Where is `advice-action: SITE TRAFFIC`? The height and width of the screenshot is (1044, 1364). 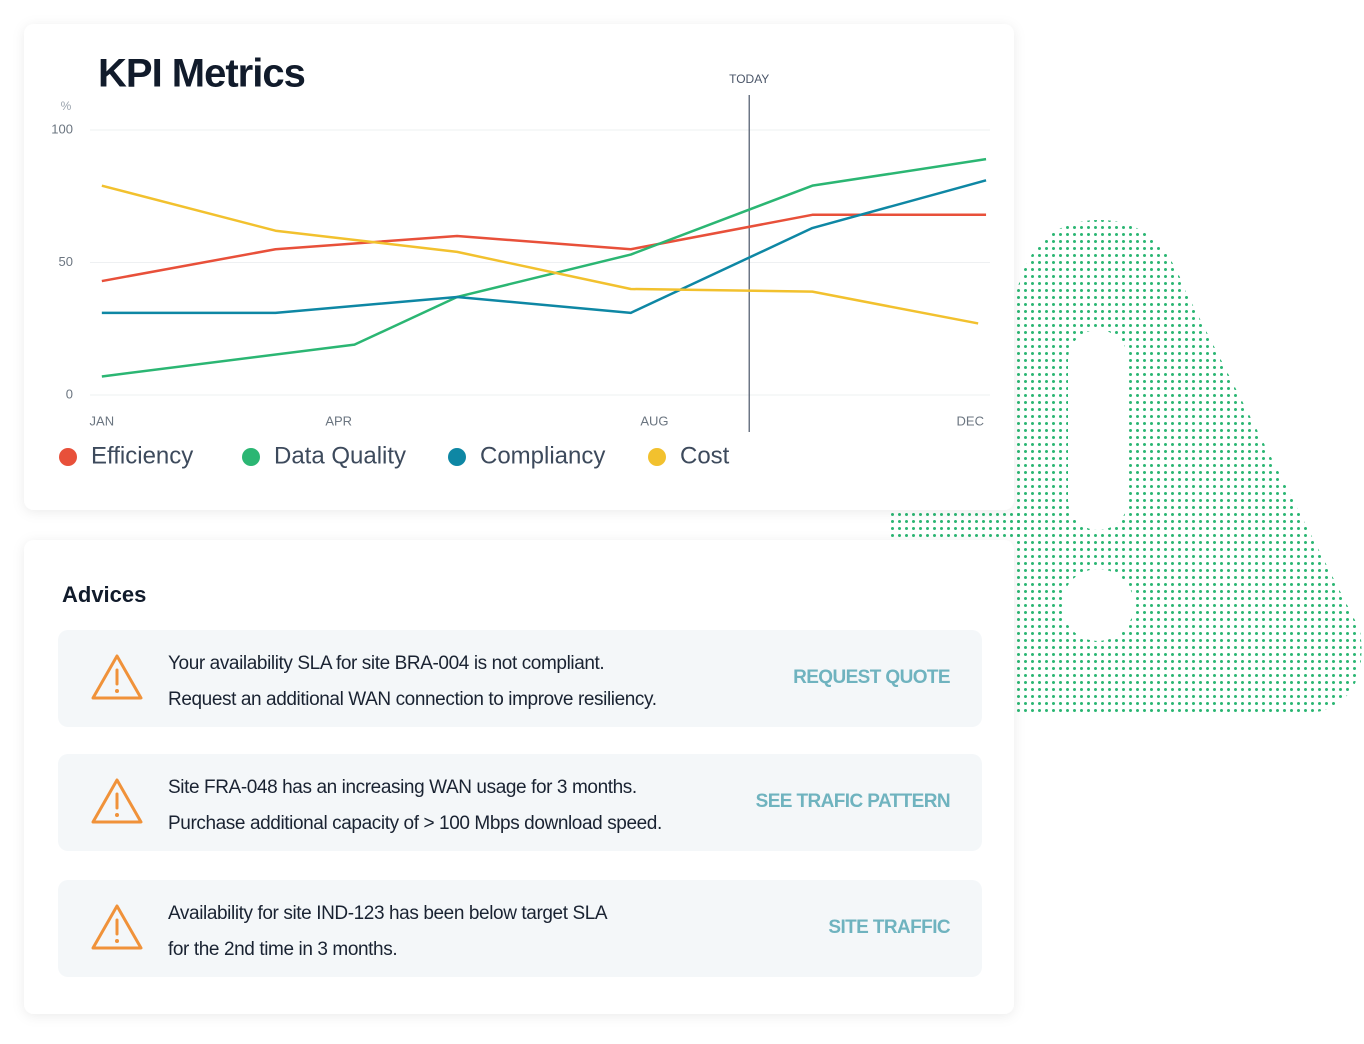
advice-action: SITE TRAFFIC is located at coordinates (889, 927).